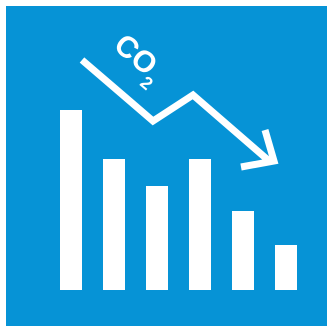 The width and height of the screenshot is (333, 332). I want to click on co2-label-main: CO, so click(136, 55).